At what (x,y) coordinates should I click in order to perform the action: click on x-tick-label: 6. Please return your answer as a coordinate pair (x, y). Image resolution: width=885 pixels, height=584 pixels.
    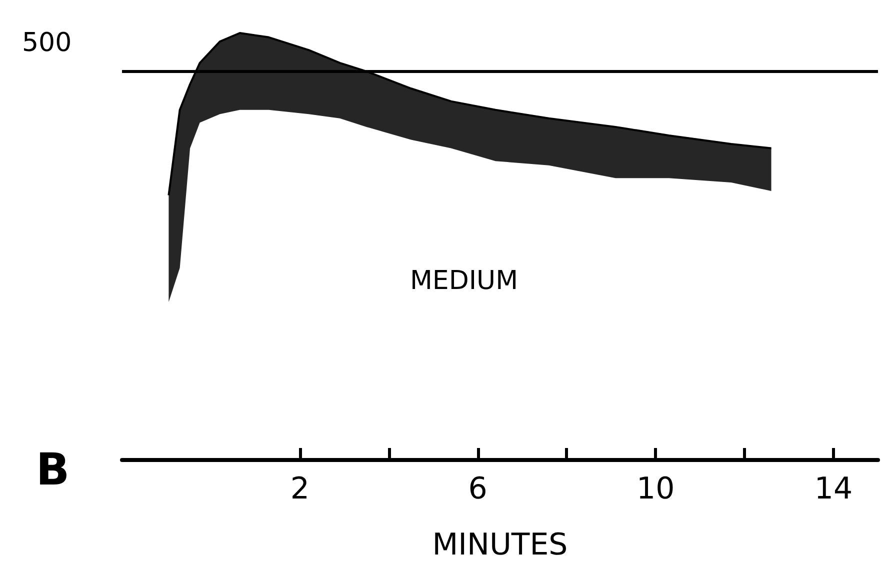
    Looking at the image, I should click on (478, 489).